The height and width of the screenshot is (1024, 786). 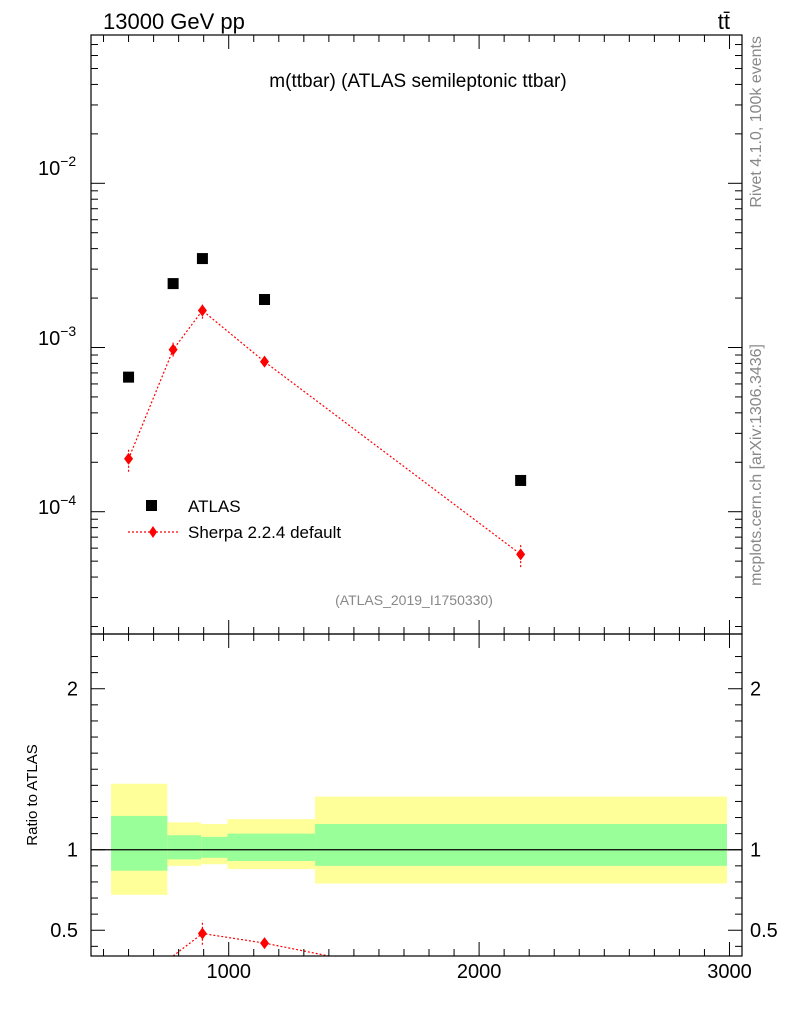 What do you see at coordinates (724, 21) in the screenshot?
I see `process-label: tt̄` at bounding box center [724, 21].